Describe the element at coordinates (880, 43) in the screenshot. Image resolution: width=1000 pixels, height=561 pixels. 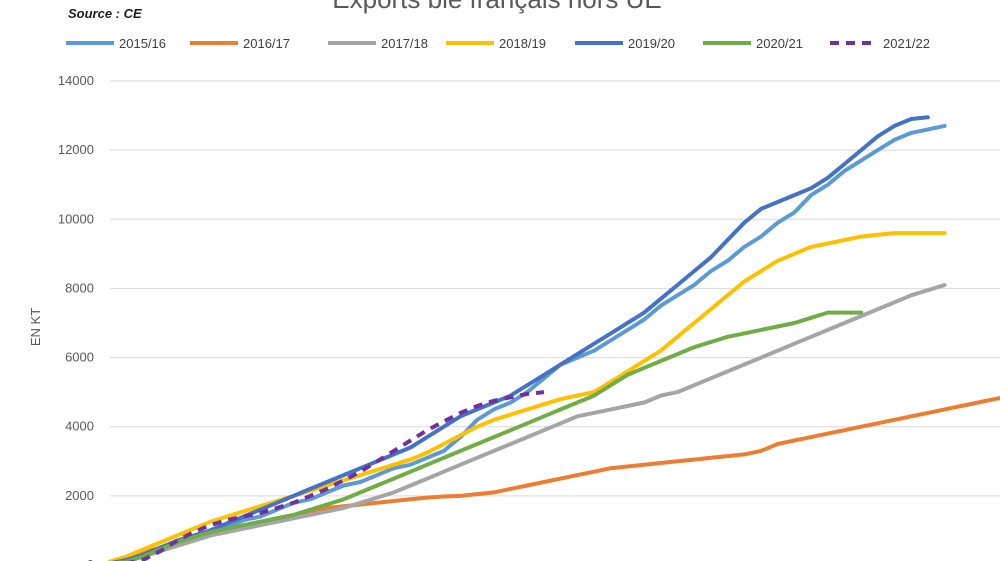
I see `legend-item: 2021/22` at that location.